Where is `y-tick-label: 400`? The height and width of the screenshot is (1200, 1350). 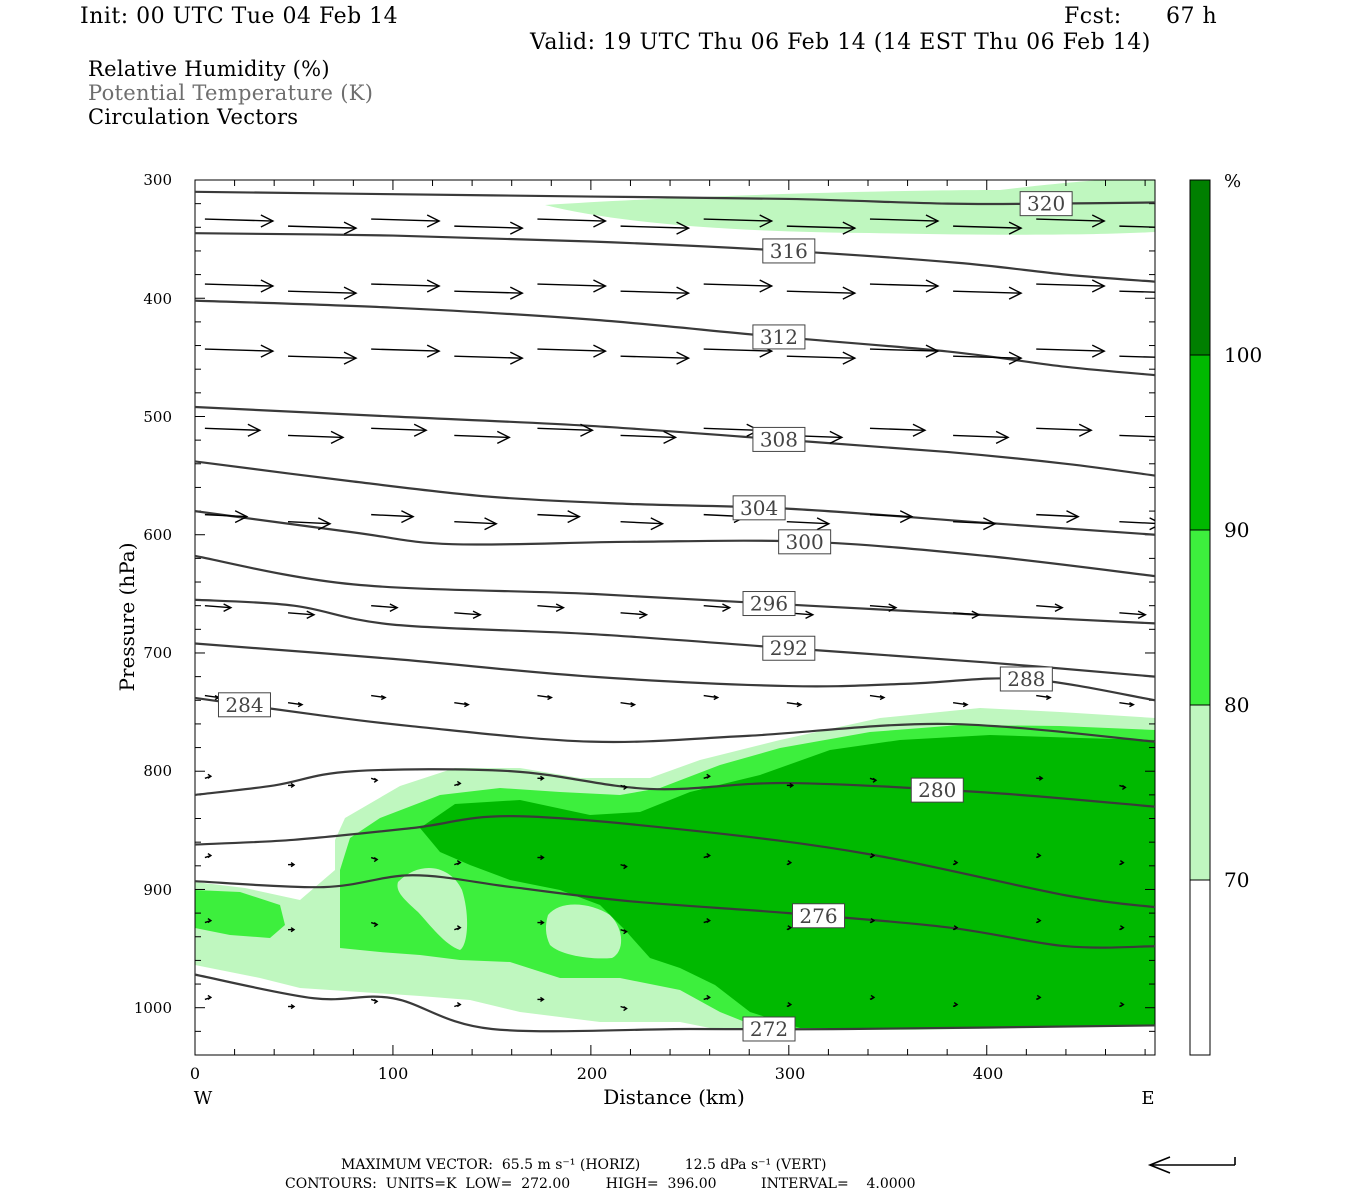
y-tick-label: 400 is located at coordinates (157, 299).